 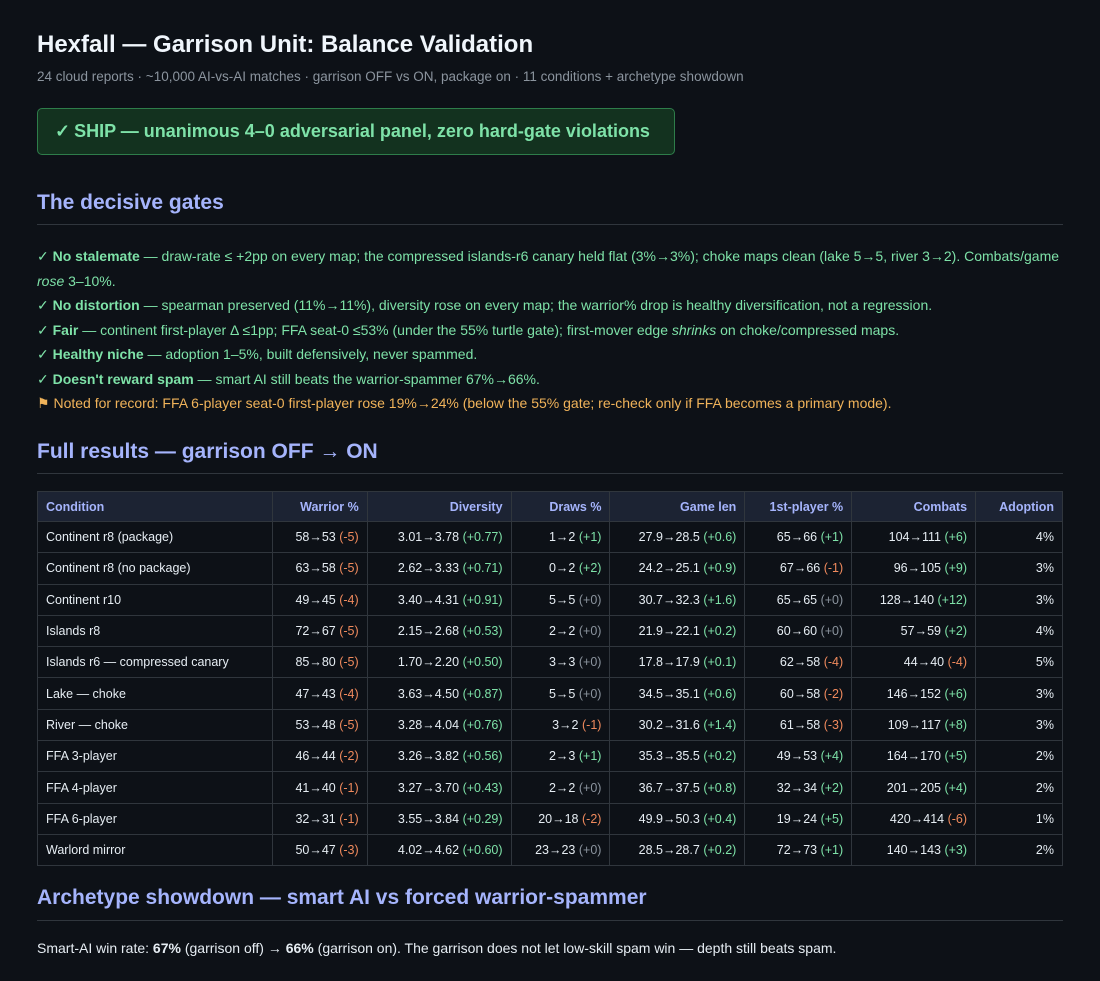 What do you see at coordinates (155, 725) in the screenshot?
I see `condition-cell: River — choke` at bounding box center [155, 725].